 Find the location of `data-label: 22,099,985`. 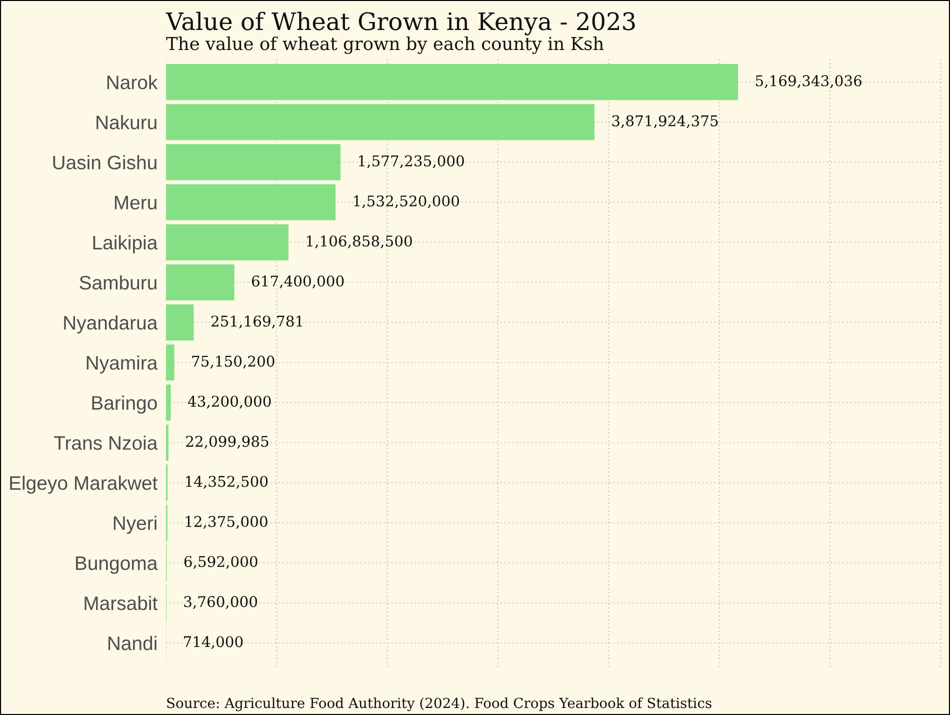

data-label: 22,099,985 is located at coordinates (227, 442).